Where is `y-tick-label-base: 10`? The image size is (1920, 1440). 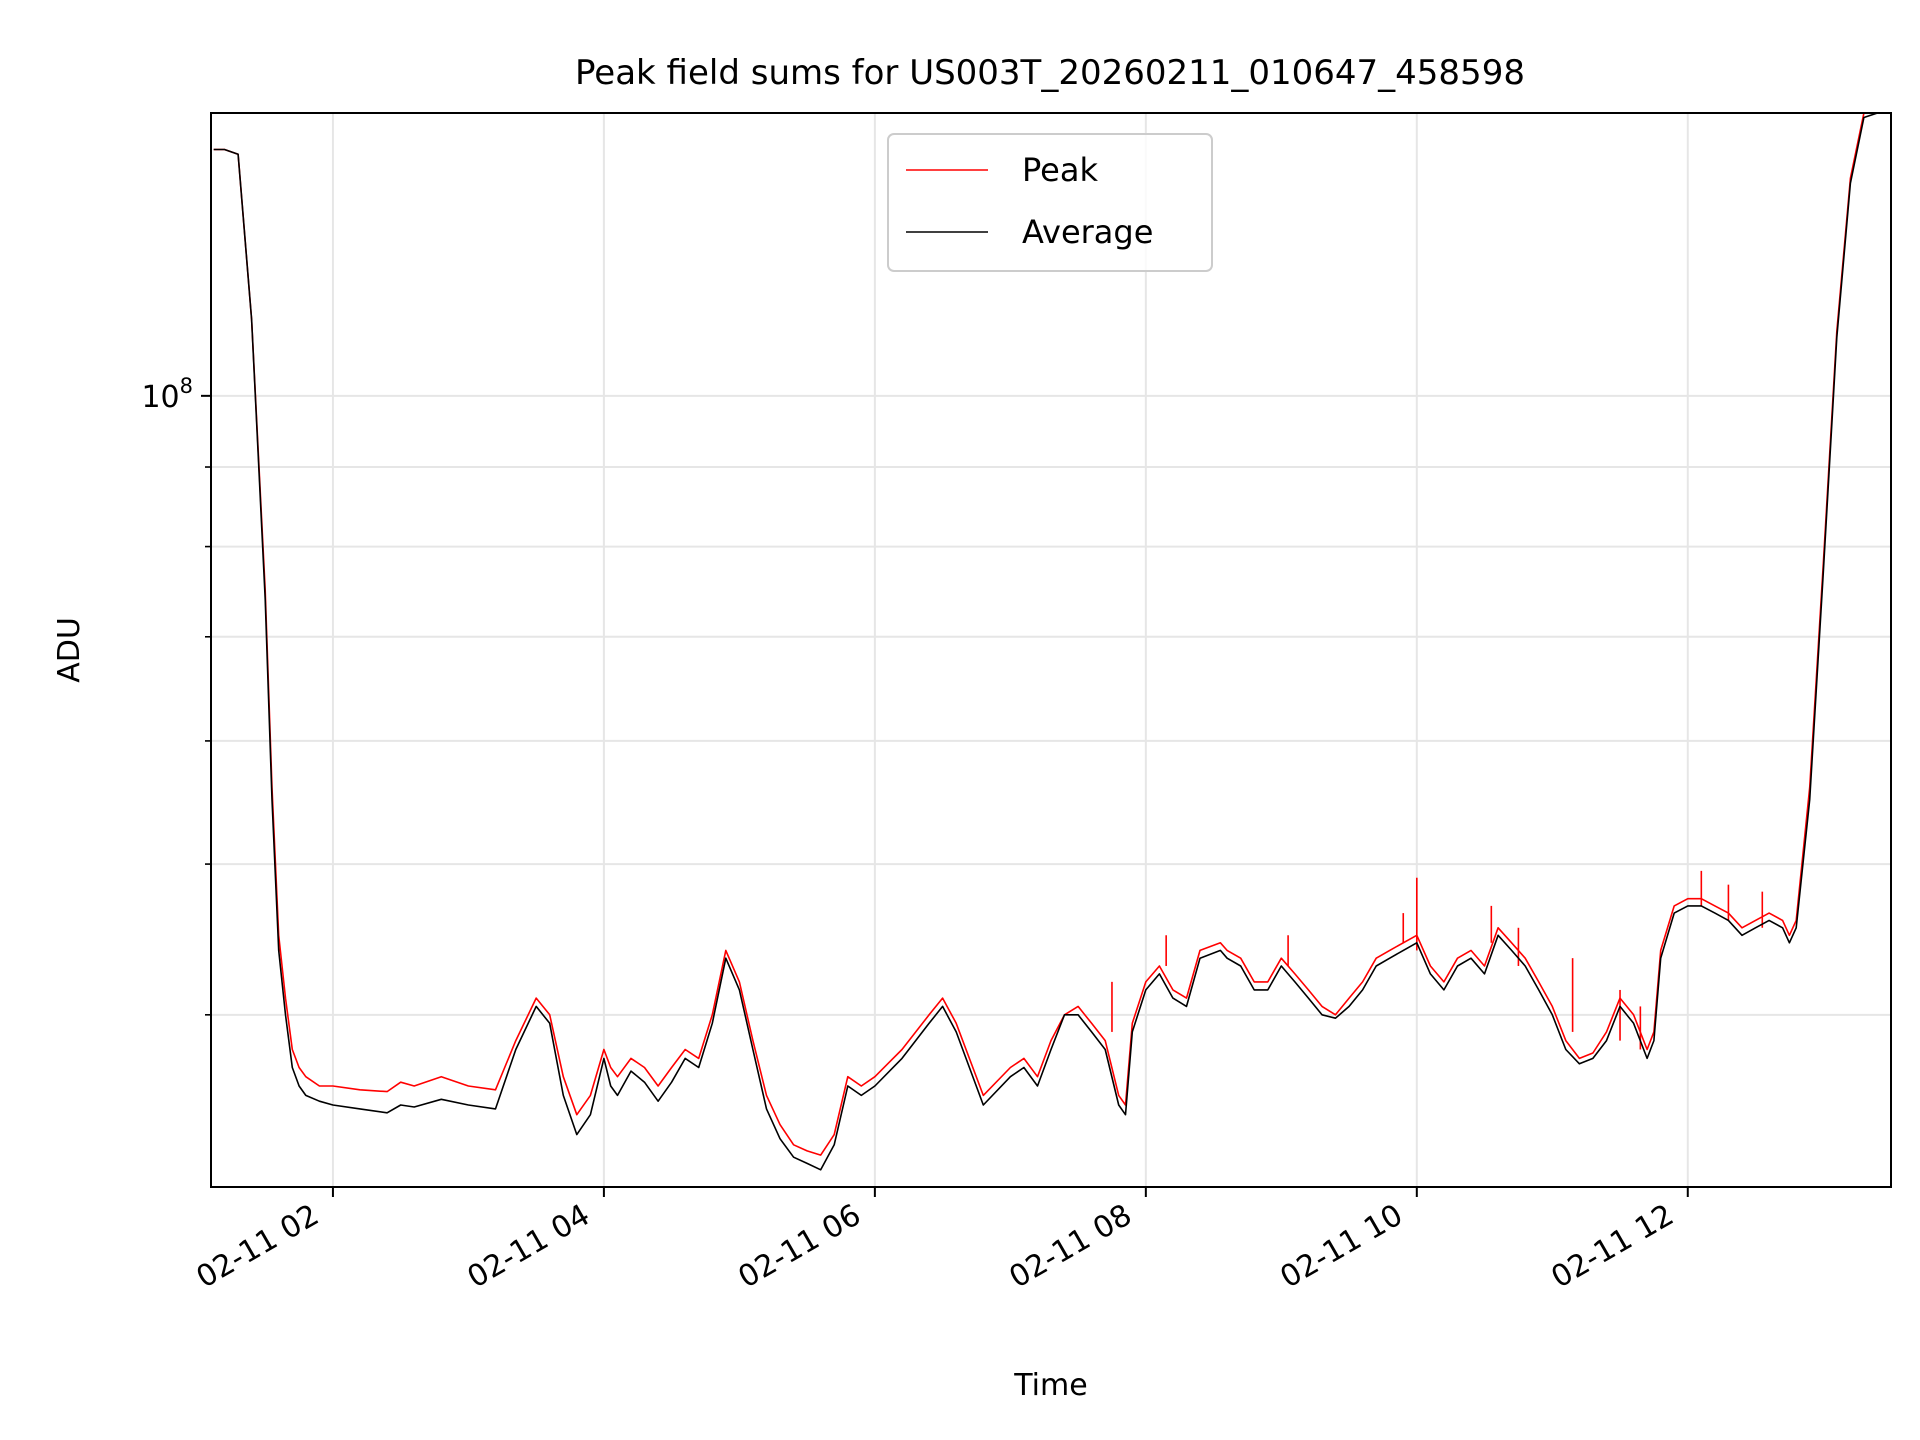 y-tick-label-base: 10 is located at coordinates (160, 397).